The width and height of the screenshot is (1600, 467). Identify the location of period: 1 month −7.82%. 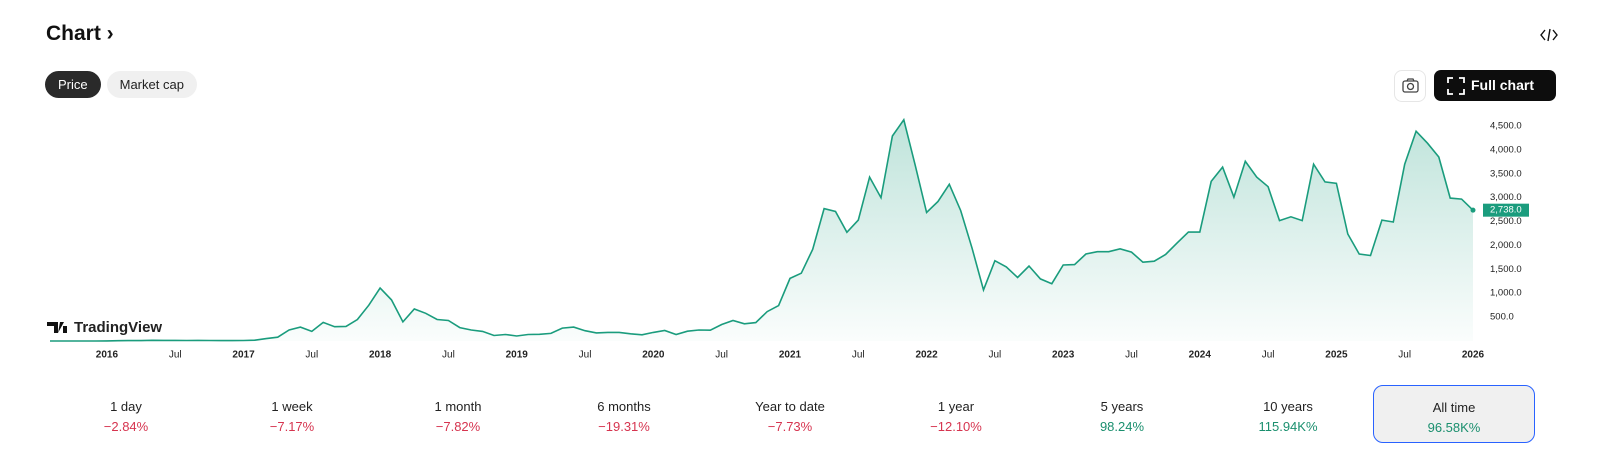
(458, 414).